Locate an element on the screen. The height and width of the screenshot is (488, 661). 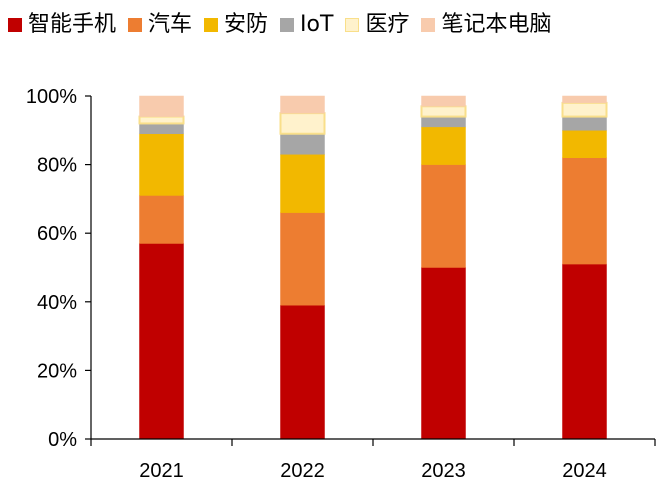
legend-item: 智能手机 is located at coordinates (62, 25).